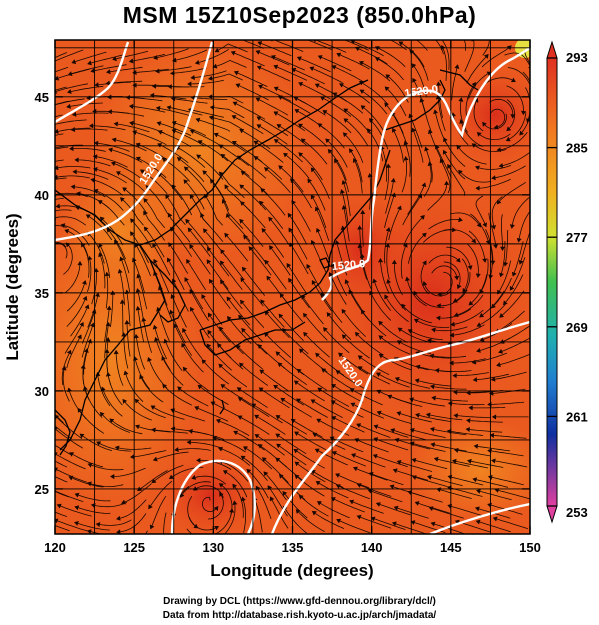  What do you see at coordinates (42, 489) in the screenshot?
I see `y-tick-label: 25` at bounding box center [42, 489].